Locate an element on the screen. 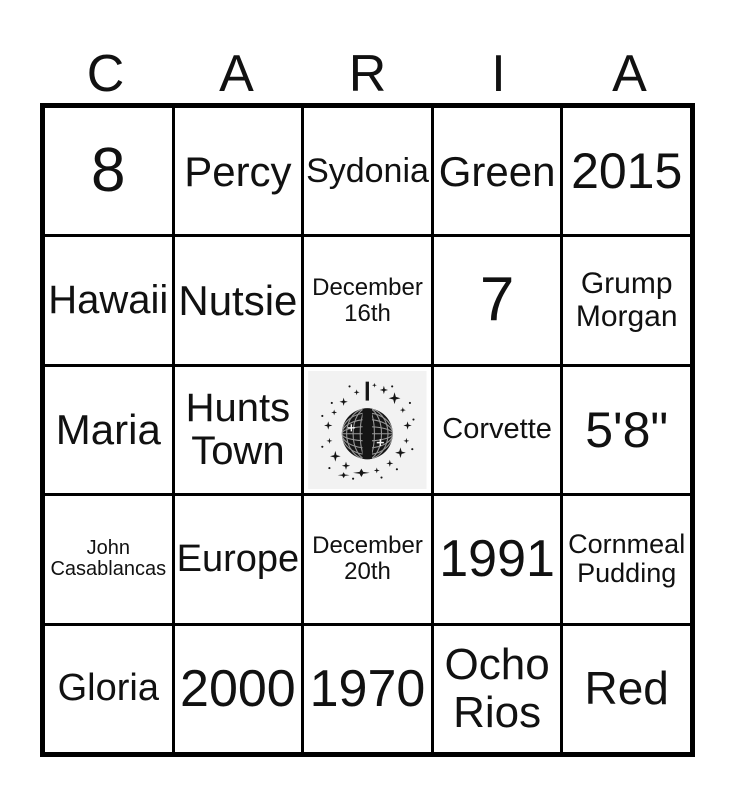 The height and width of the screenshot is (800, 737). bingo-cell: Maria is located at coordinates (108, 430).